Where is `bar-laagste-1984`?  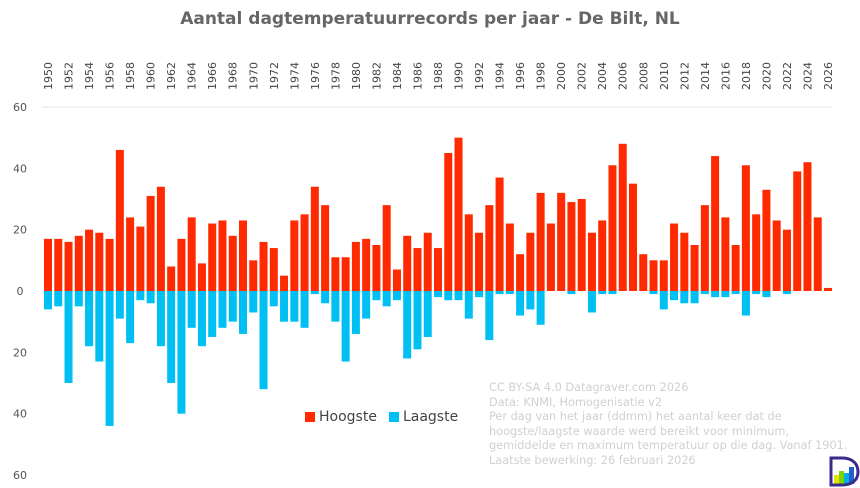 bar-laagste-1984 is located at coordinates (396, 296).